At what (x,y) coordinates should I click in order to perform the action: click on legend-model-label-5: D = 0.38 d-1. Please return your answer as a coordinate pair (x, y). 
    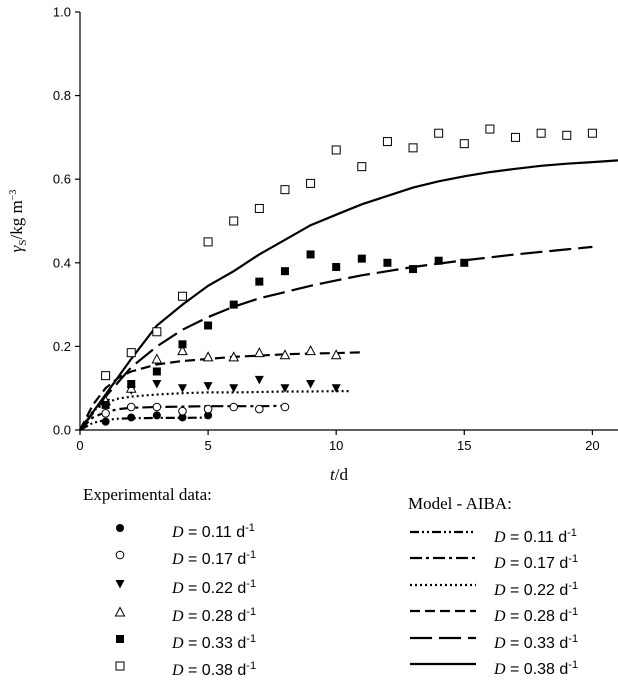
    Looking at the image, I should click on (535, 668).